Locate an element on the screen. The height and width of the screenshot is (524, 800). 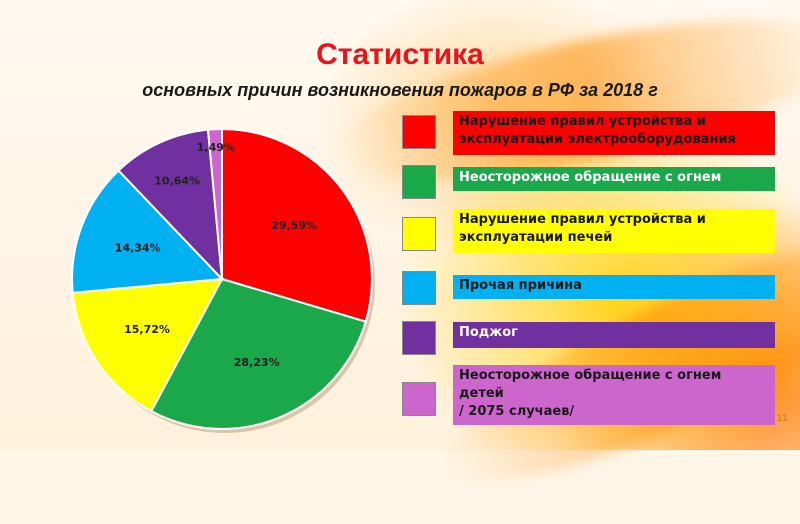
slide-number: 11 is located at coordinates (782, 419).